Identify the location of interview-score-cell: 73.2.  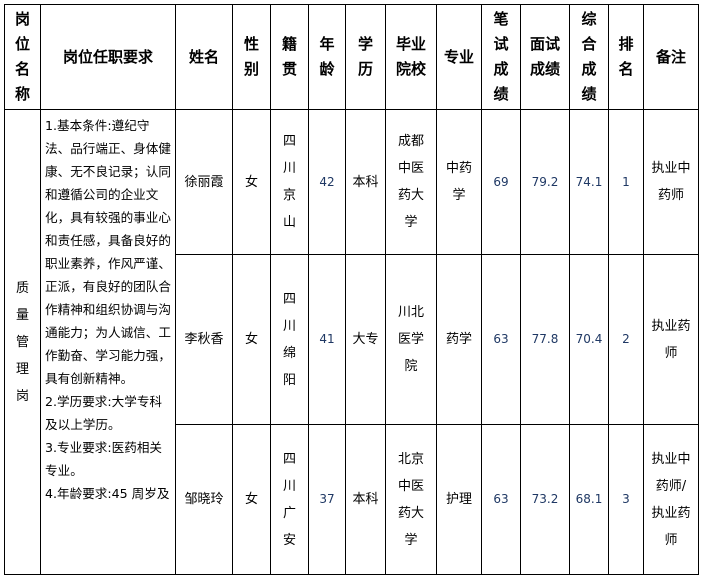
(545, 499).